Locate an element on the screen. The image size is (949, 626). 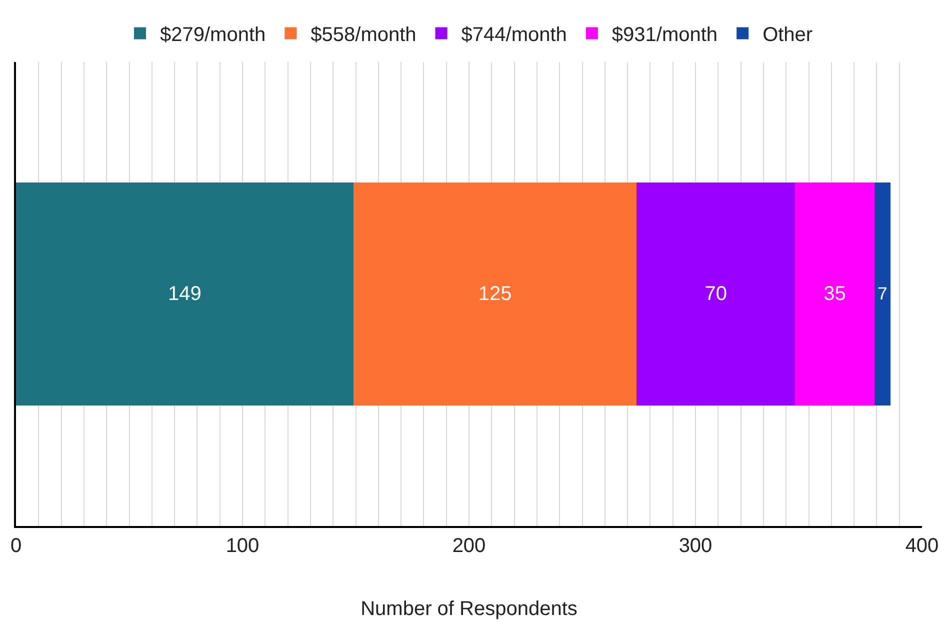
data-label: 7 is located at coordinates (882, 293).